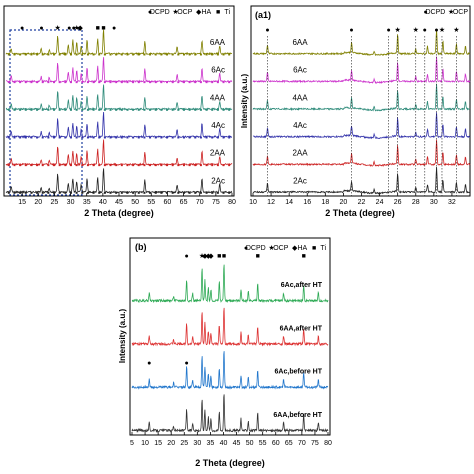 This screenshot has width=474, height=474. Describe the element at coordinates (289, 443) in the screenshot. I see `x-tick-label: 65` at that location.